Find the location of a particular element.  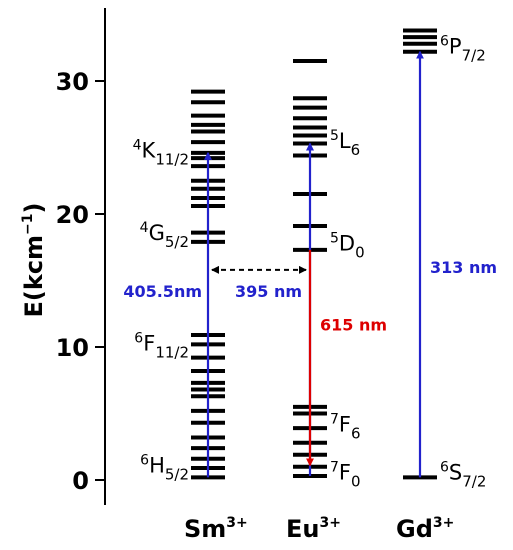

y-tick-label-20: 20 is located at coordinates (72, 215).